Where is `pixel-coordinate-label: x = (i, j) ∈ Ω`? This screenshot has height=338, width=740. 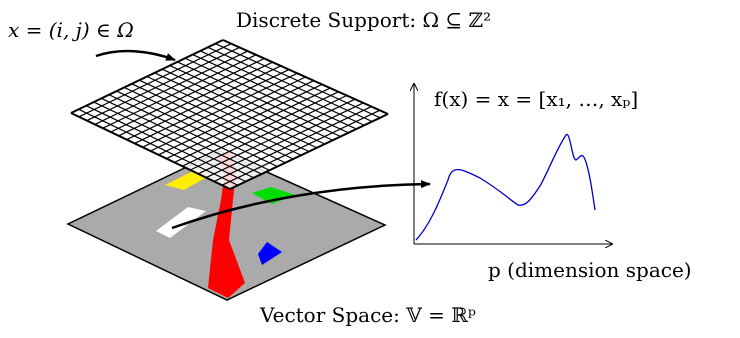
pixel-coordinate-label: x = (i, j) ∈ Ω is located at coordinates (71, 30).